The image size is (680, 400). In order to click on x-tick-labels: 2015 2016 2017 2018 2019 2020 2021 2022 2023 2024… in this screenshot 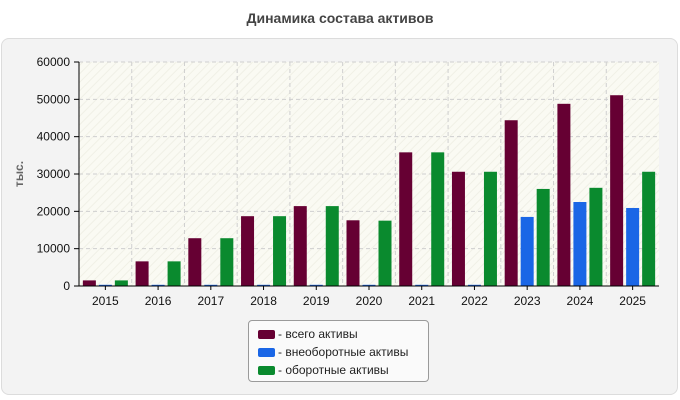, I will do `click(369, 301)`.